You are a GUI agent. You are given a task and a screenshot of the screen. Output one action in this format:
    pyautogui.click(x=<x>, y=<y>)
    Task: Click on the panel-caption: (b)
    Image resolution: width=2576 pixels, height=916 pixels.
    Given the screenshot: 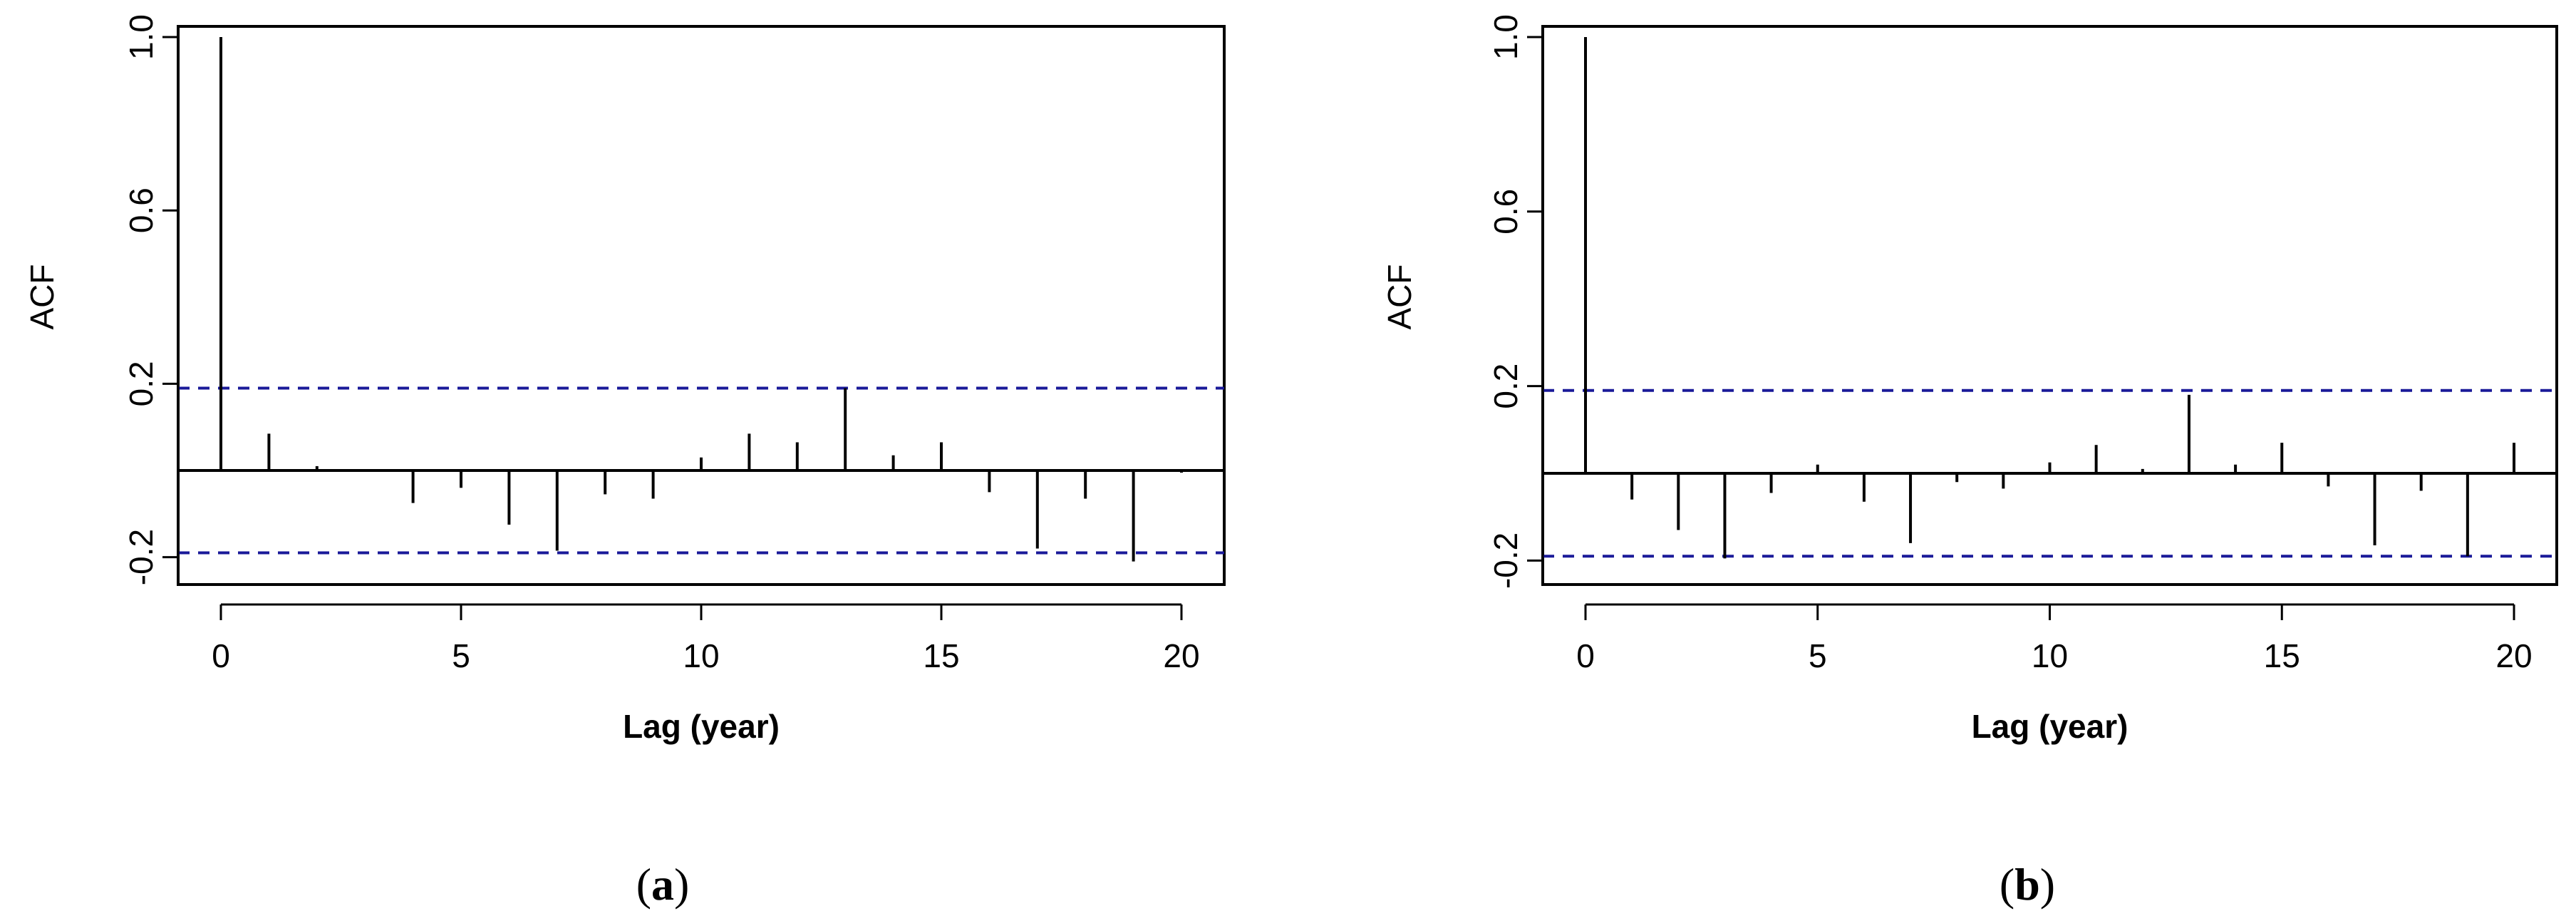 What is the action you would take?
    pyautogui.click(x=2028, y=884)
    